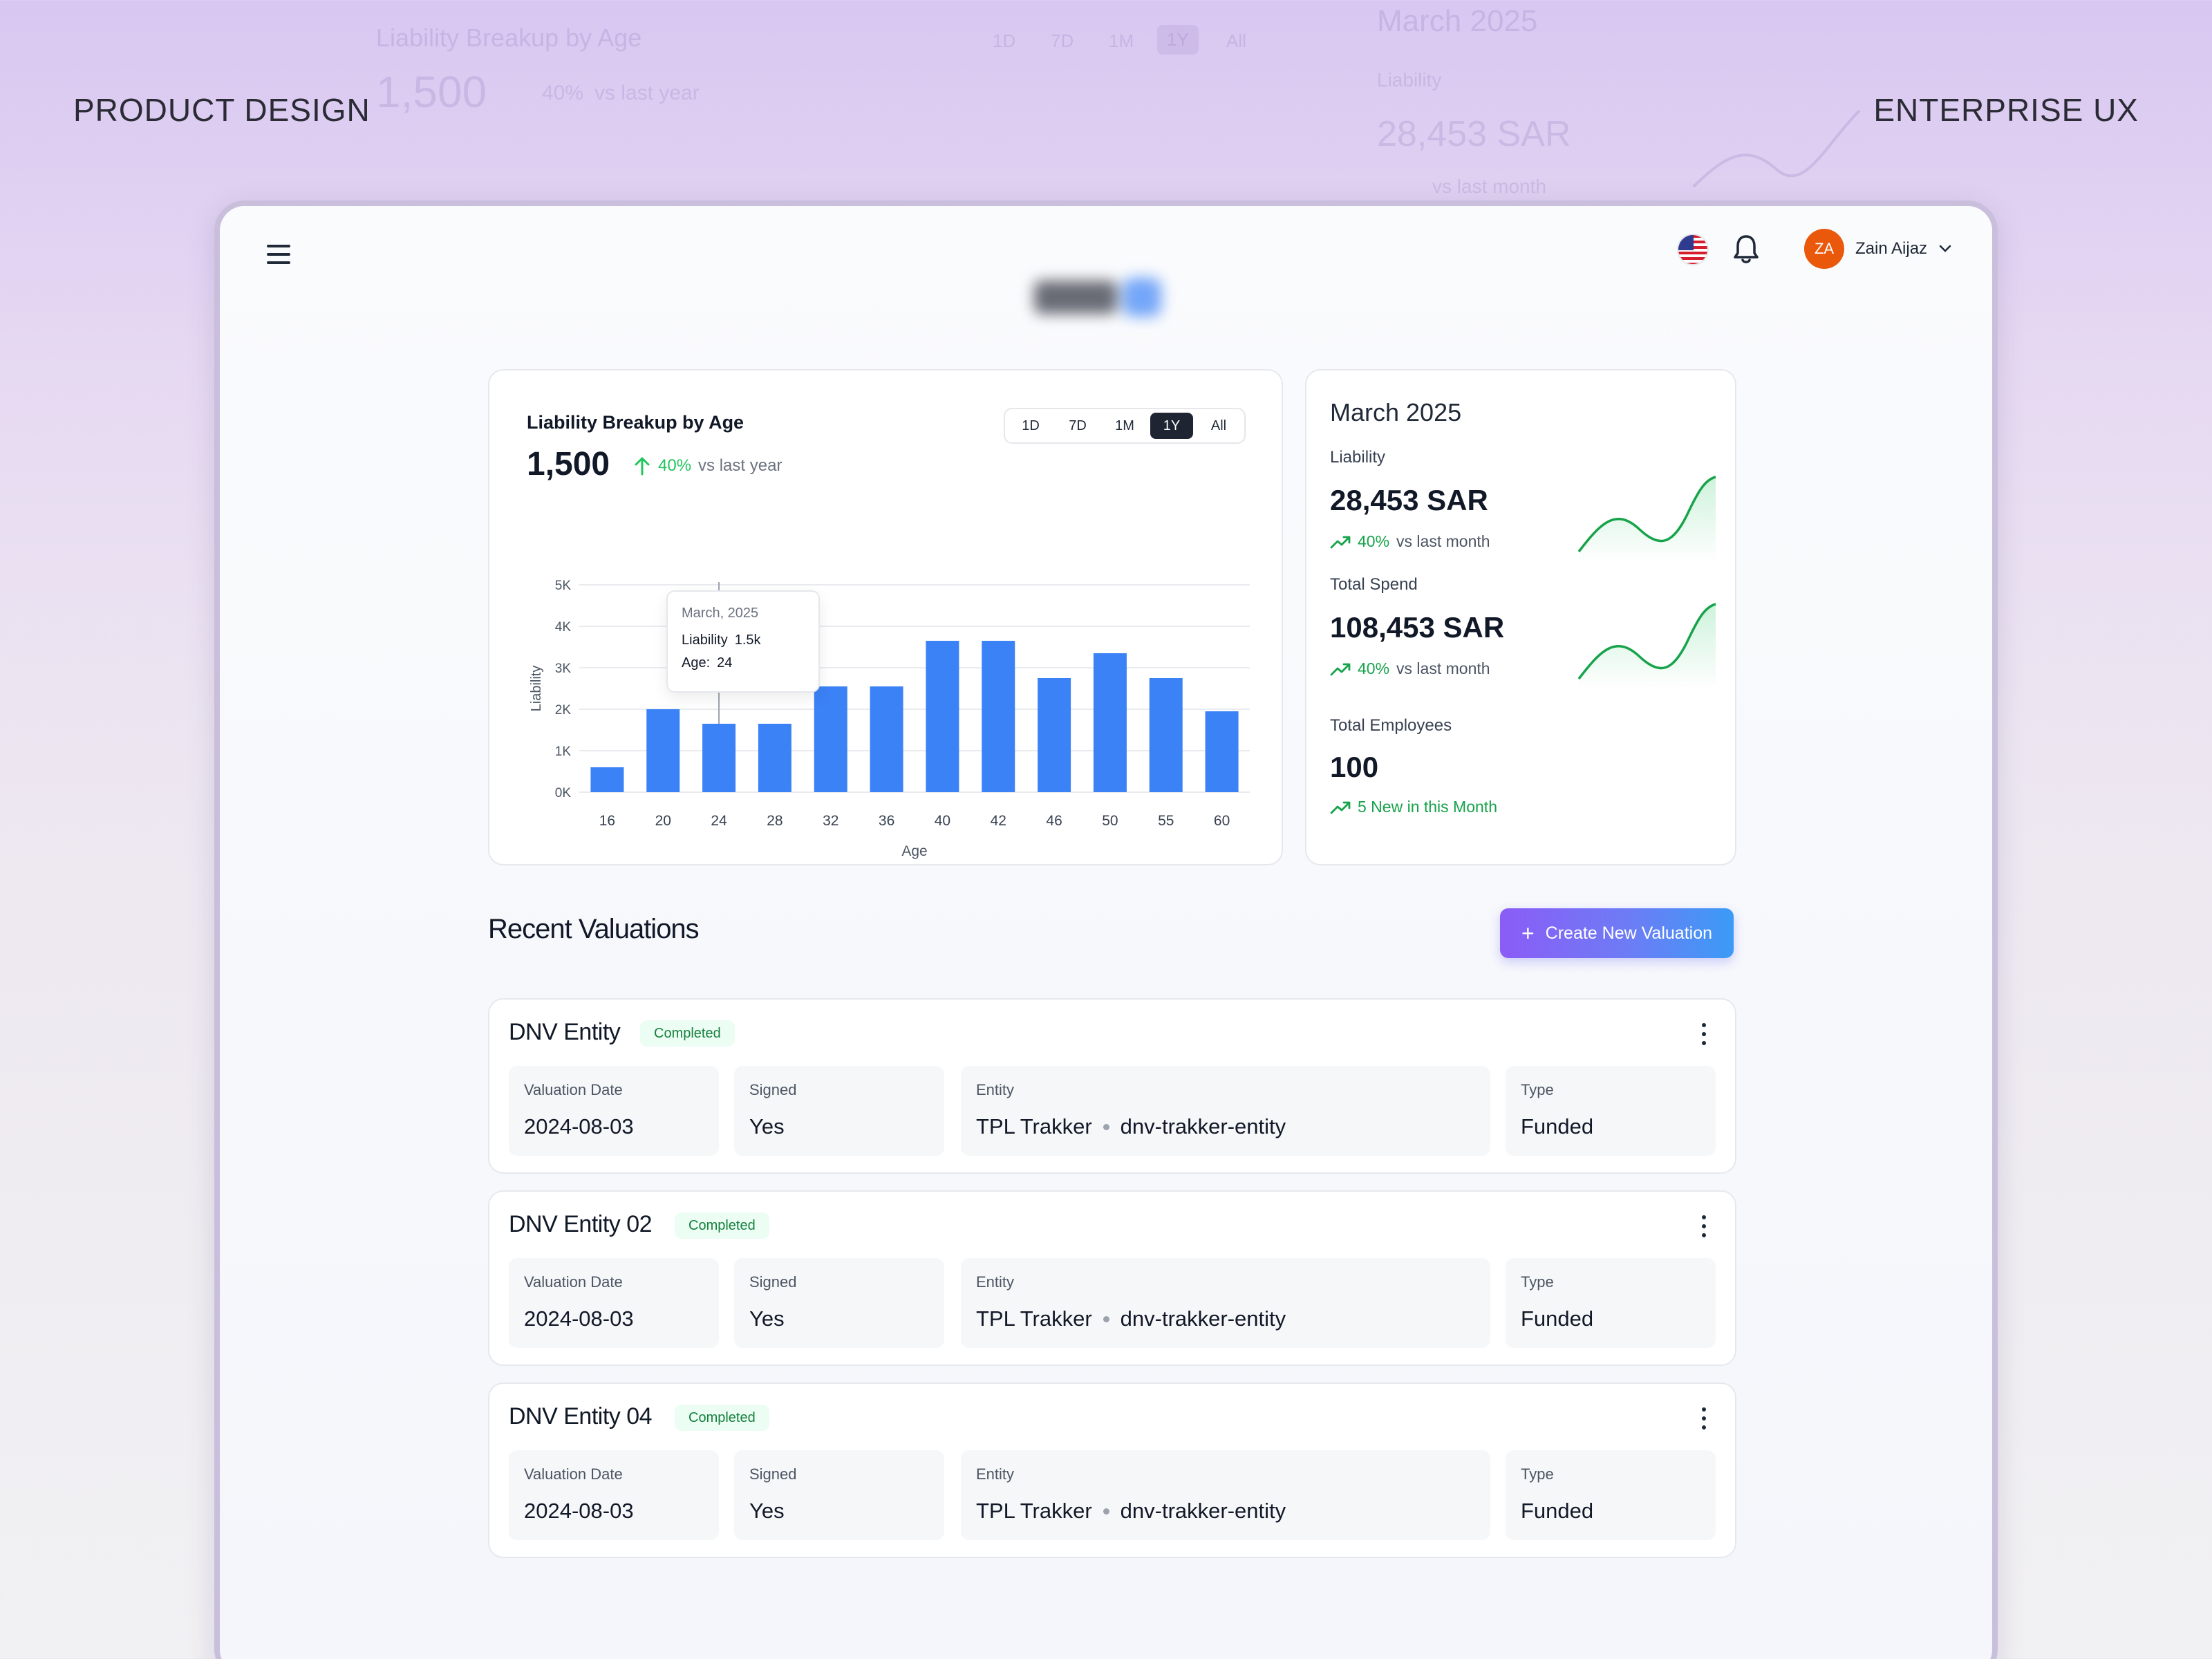  I want to click on signed-label: Signed, so click(773, 1282).